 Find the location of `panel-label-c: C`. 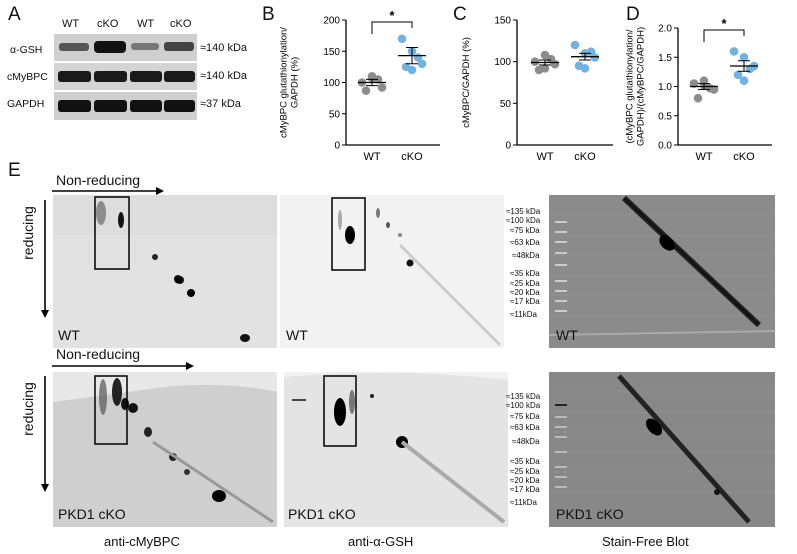

panel-label-c: C is located at coordinates (460, 14).